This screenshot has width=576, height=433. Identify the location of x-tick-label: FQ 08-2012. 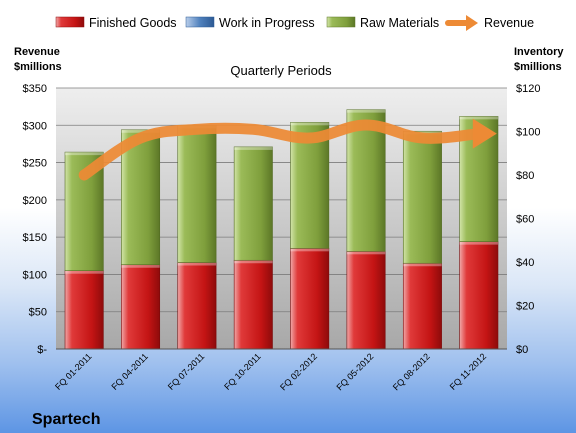
(411, 371).